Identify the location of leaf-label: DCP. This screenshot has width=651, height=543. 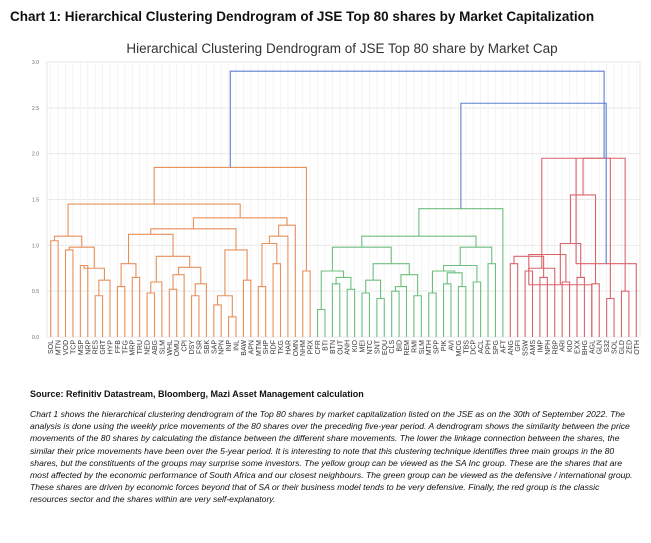
(474, 347).